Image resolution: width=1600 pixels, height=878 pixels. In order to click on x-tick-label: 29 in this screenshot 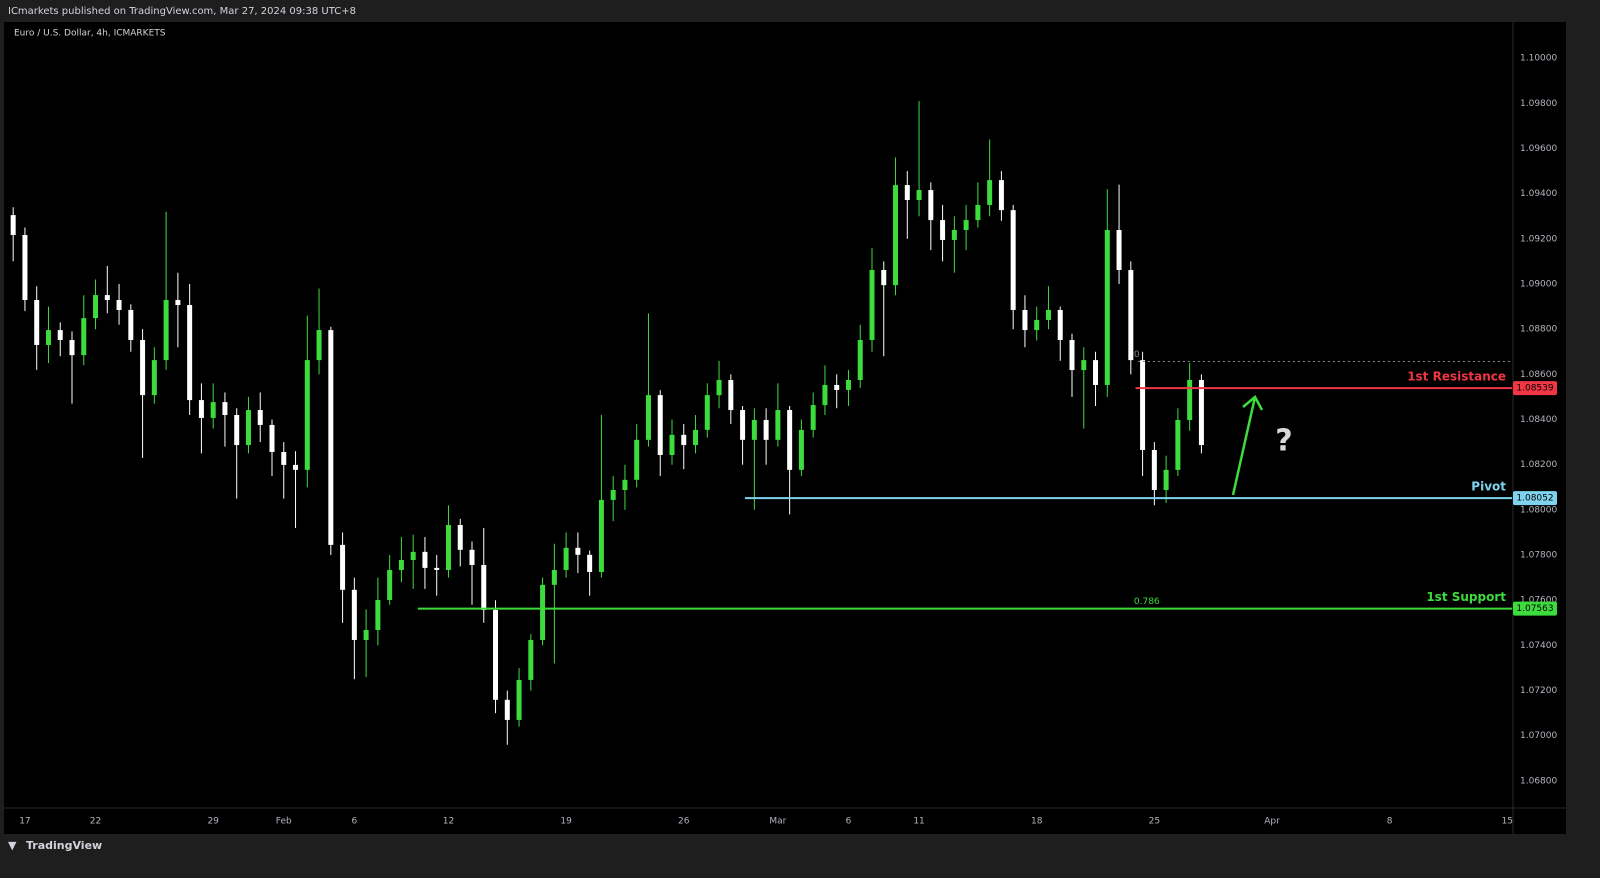, I will do `click(213, 822)`.